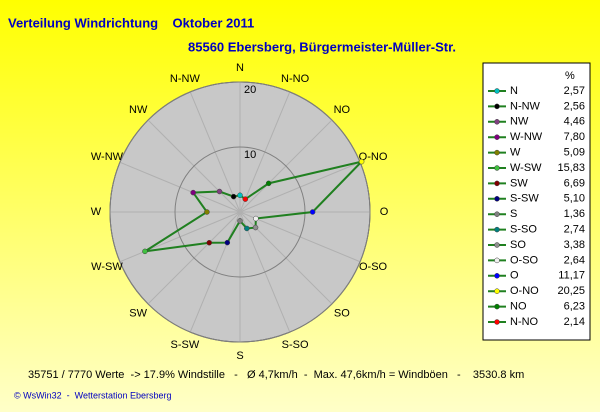 The image size is (600, 412). I want to click on direction-label: NO, so click(342, 110).